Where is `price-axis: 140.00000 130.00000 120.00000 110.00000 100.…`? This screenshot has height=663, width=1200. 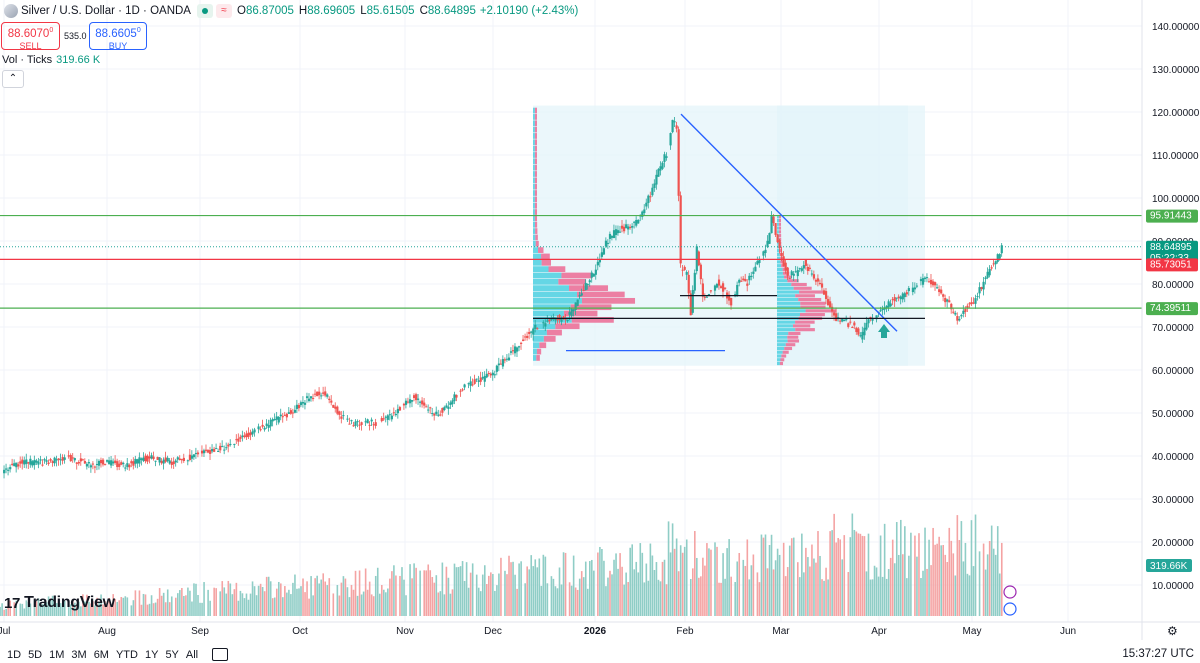
price-axis: 140.00000 130.00000 120.00000 110.00000 100.… is located at coordinates (1171, 320).